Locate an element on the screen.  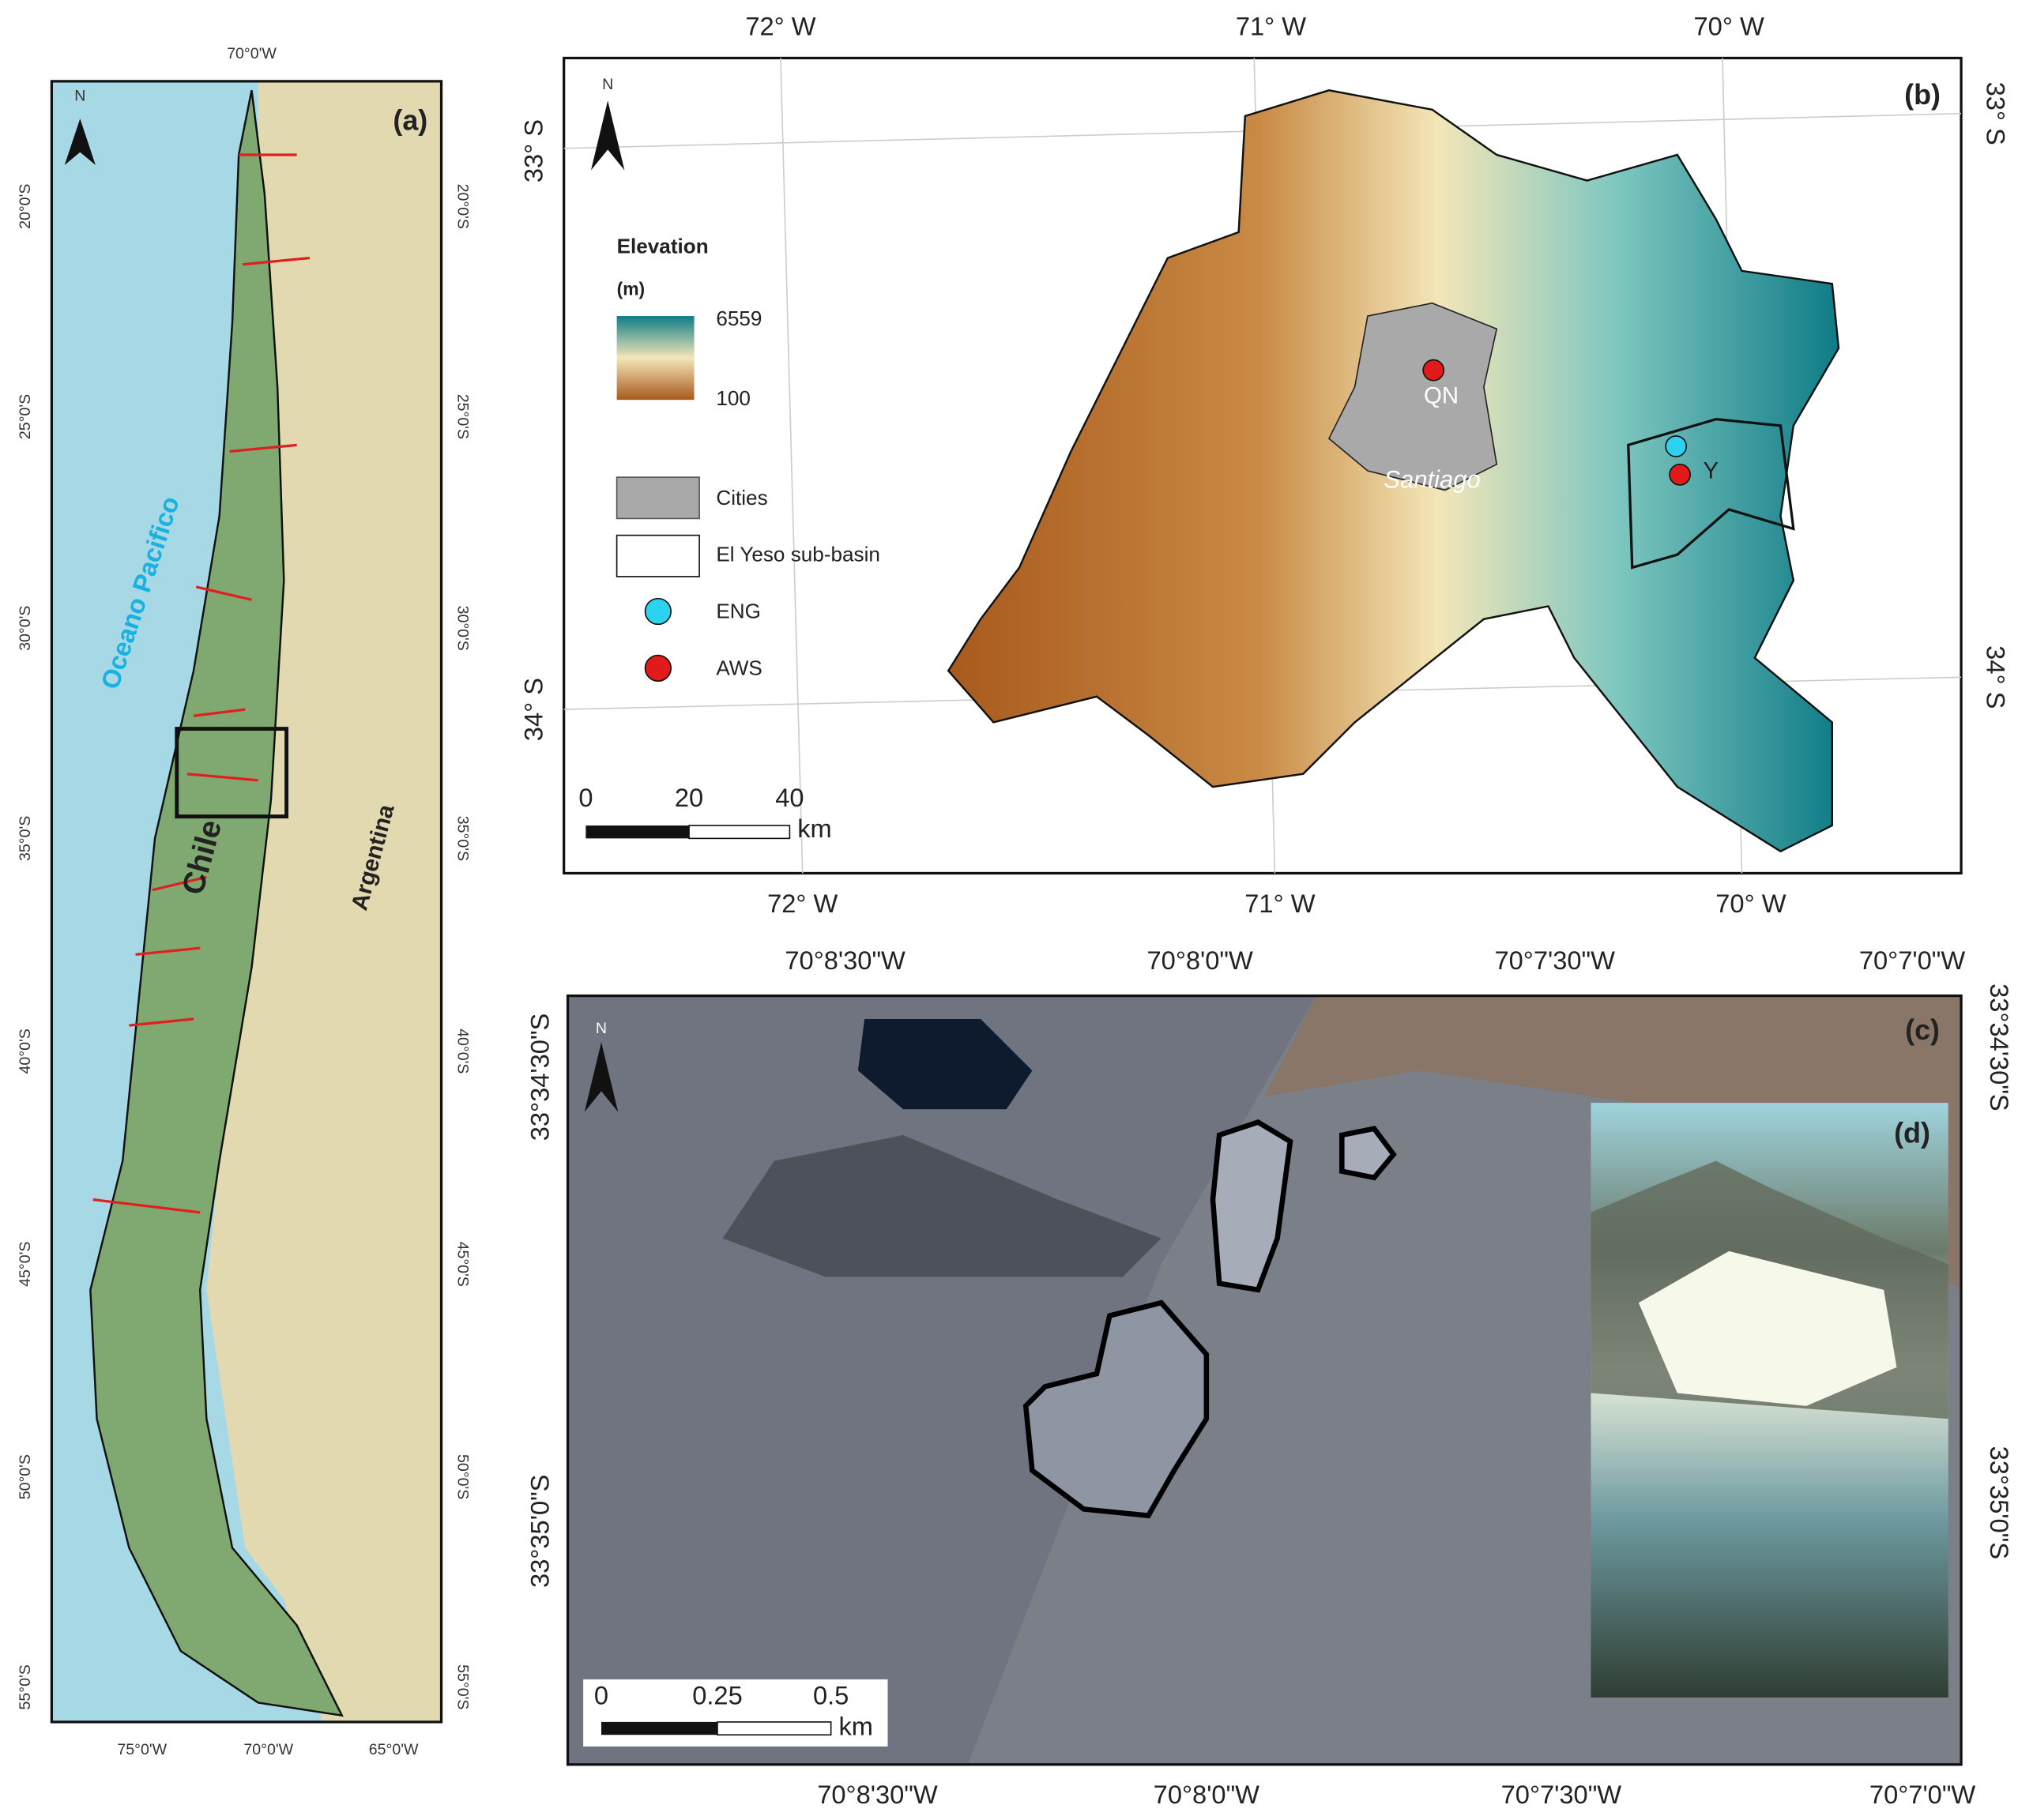
legend-aws is located at coordinates (658, 668).